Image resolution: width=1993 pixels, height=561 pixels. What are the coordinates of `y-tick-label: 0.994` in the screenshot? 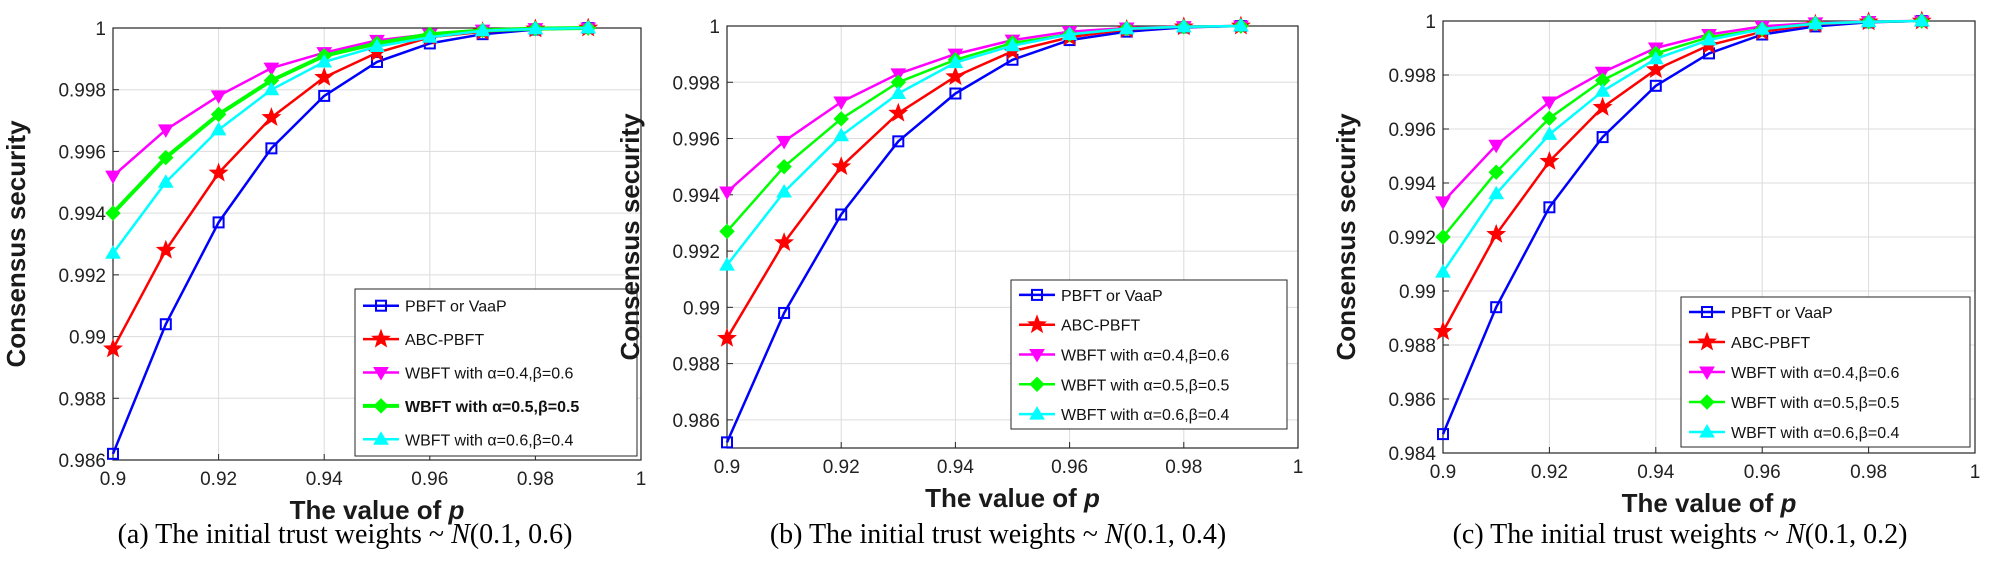 It's located at (696, 196).